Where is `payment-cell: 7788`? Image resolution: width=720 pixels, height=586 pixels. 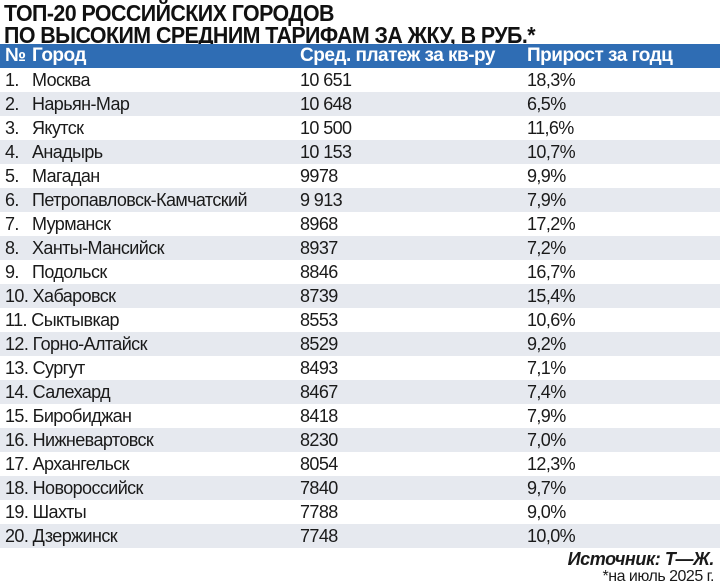
payment-cell: 7788 is located at coordinates (319, 511).